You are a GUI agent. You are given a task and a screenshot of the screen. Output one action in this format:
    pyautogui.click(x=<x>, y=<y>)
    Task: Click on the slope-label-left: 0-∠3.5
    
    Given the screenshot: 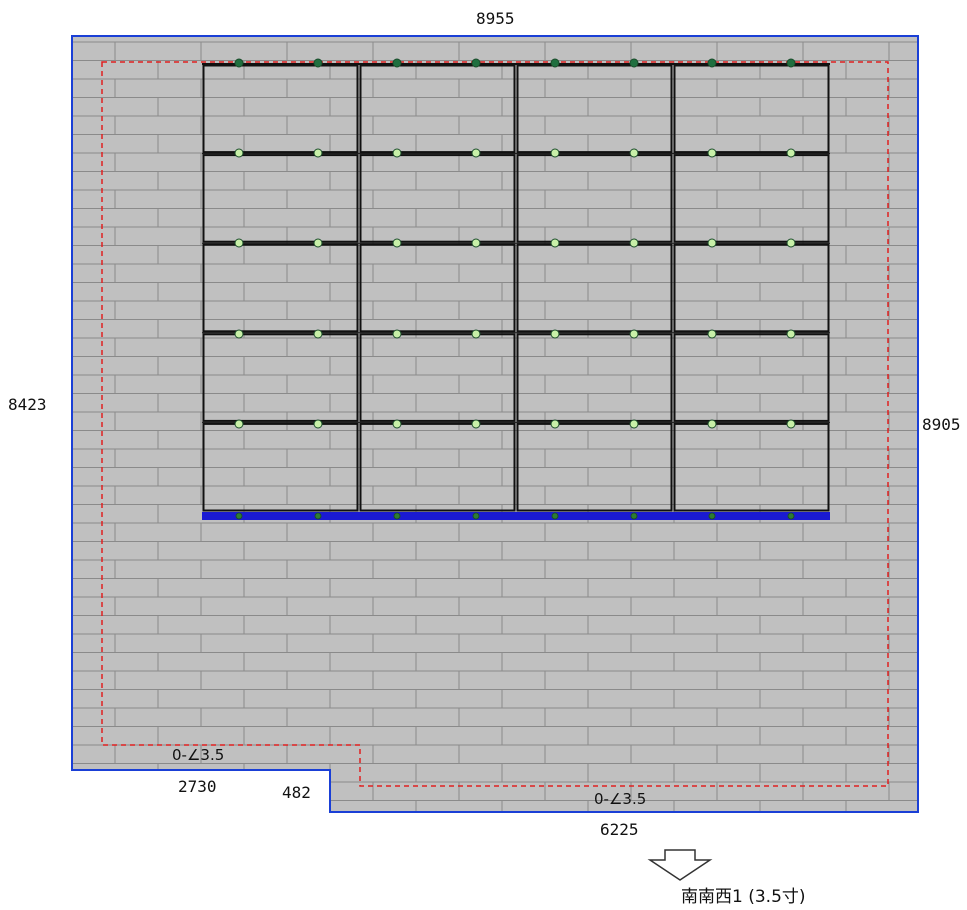 What is the action you would take?
    pyautogui.click(x=198, y=755)
    